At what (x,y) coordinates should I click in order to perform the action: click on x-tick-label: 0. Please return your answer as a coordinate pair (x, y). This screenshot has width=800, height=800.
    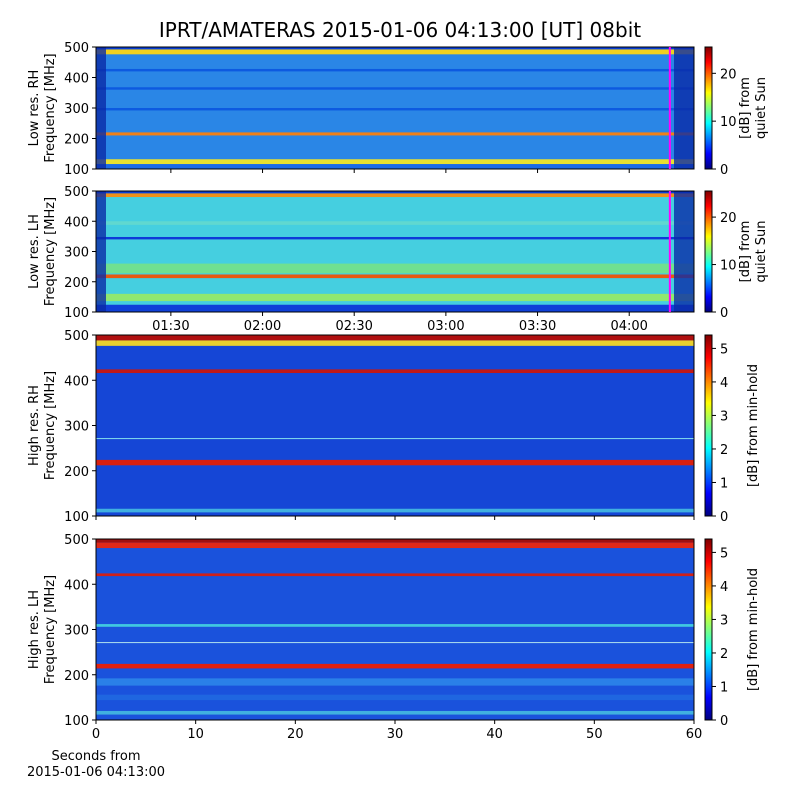
    Looking at the image, I should click on (96, 734).